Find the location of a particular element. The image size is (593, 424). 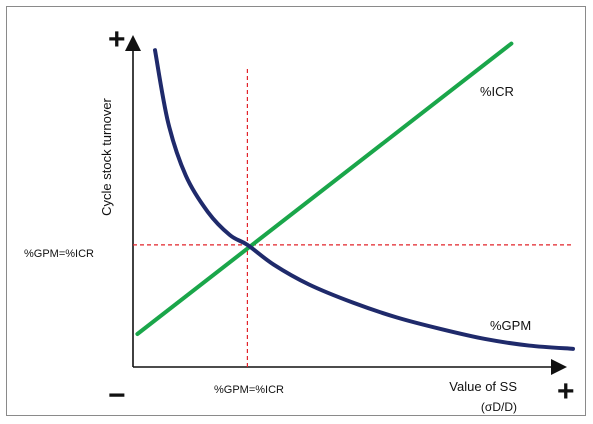

equilibrium-x-label: %GPM=%ICR is located at coordinates (249, 390).